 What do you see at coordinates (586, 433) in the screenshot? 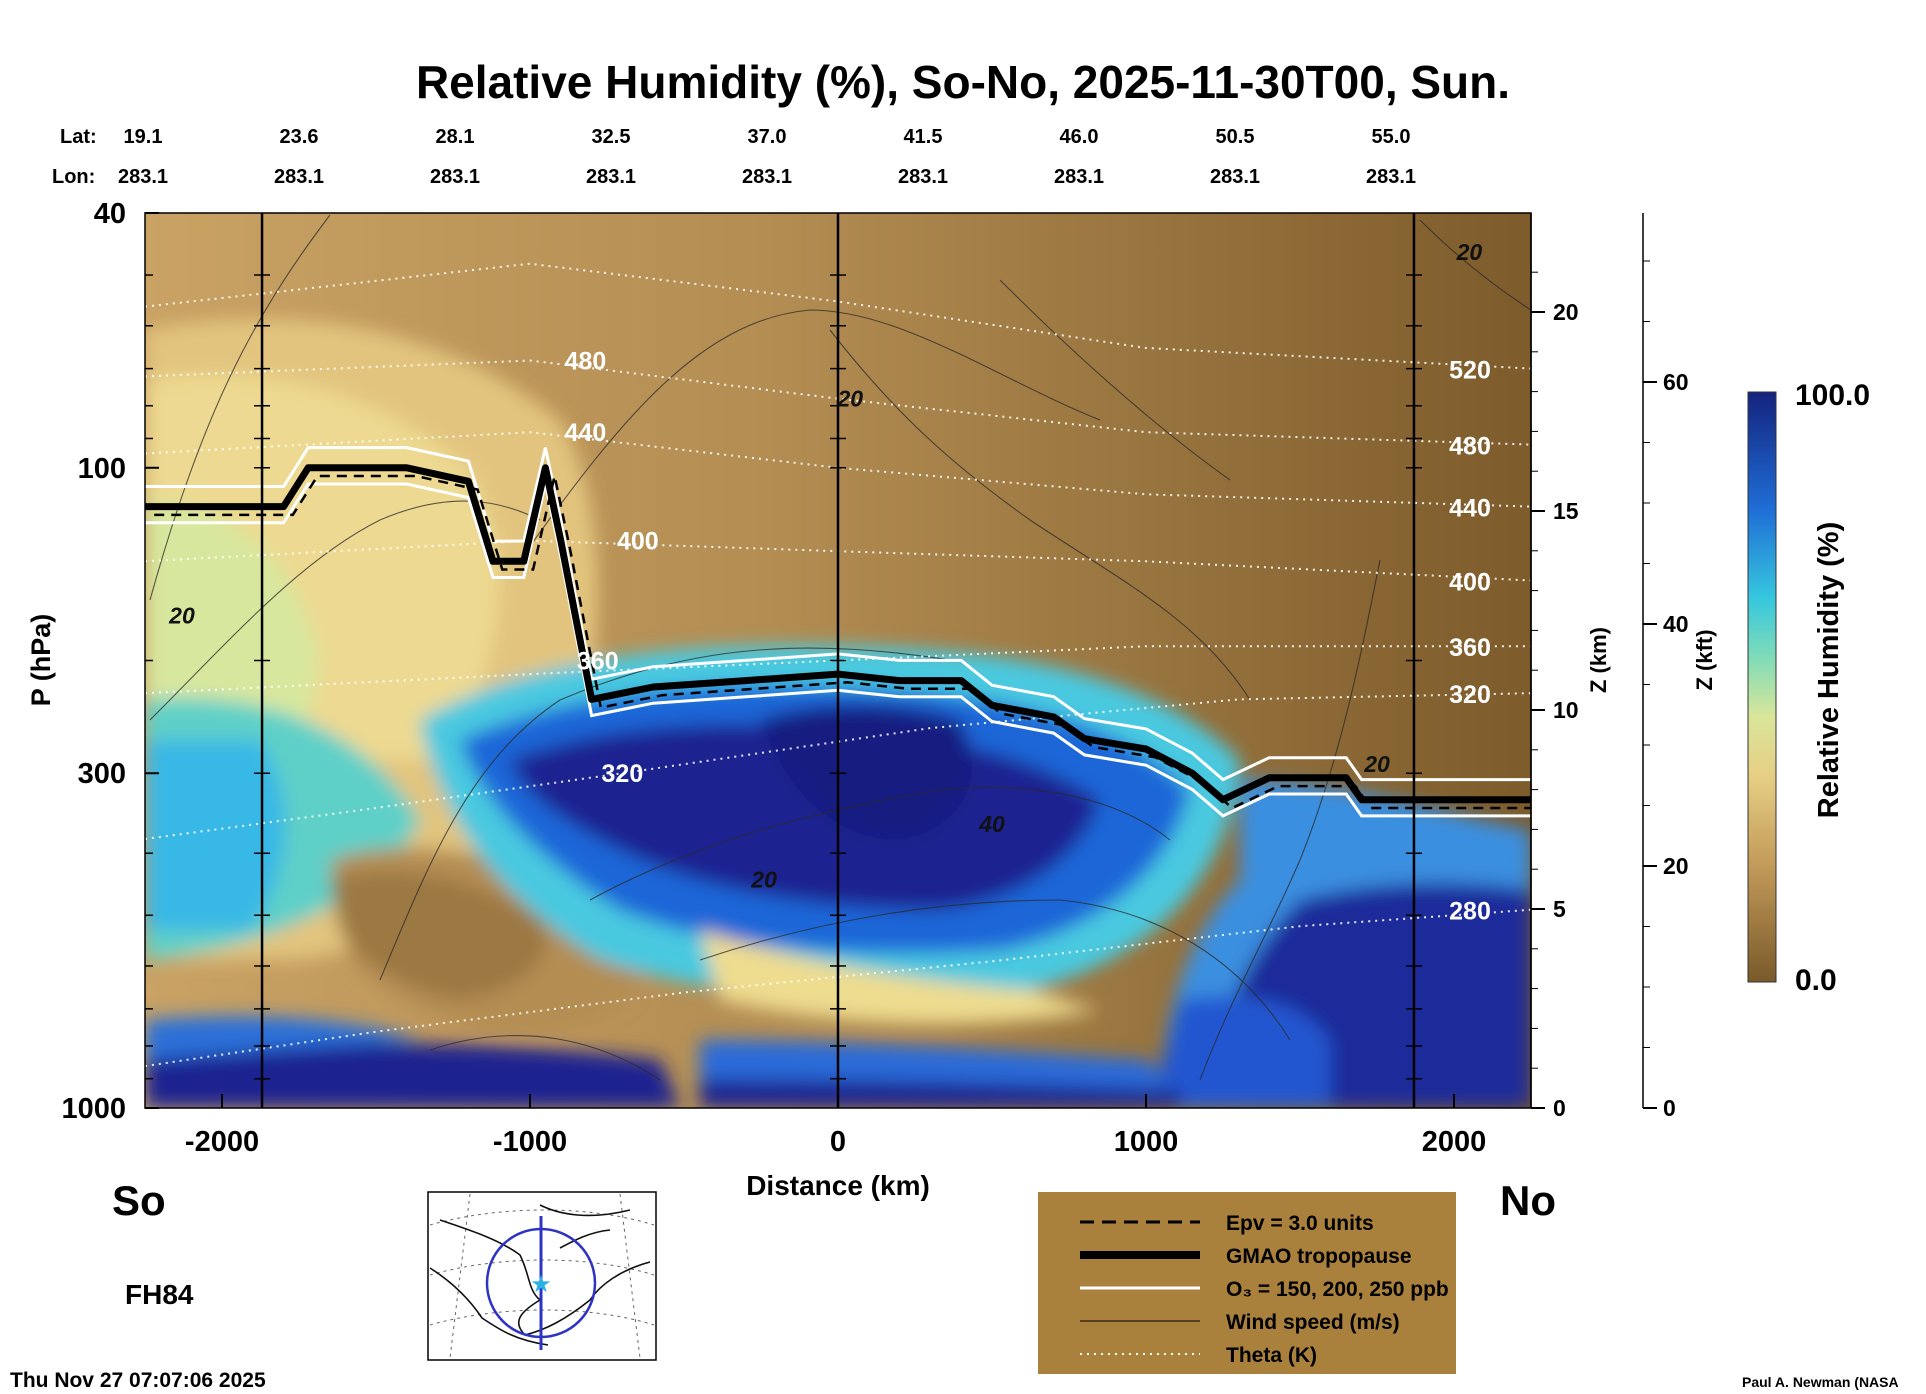
I see `theta-label: 440` at bounding box center [586, 433].